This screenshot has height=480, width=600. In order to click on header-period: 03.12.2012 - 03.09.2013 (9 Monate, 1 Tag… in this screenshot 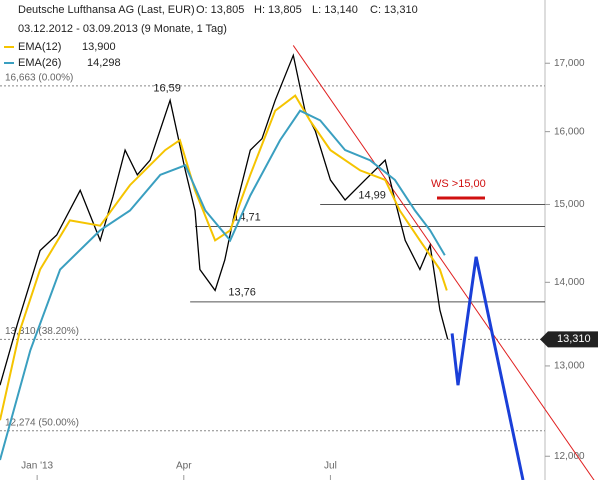, I will do `click(122, 29)`.